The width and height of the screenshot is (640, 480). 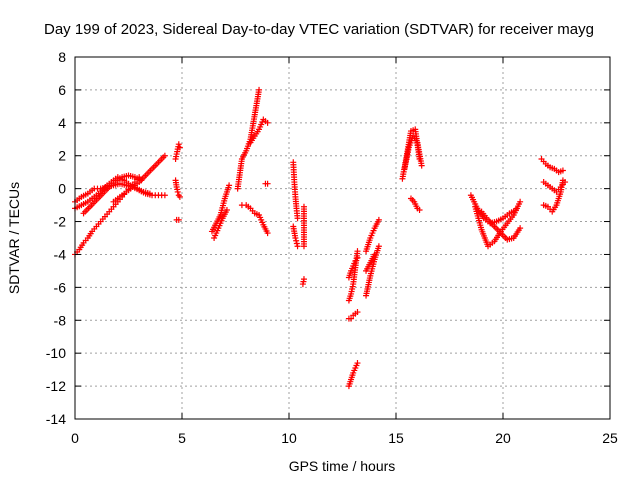 I want to click on series-arc16, so click(x=295, y=236).